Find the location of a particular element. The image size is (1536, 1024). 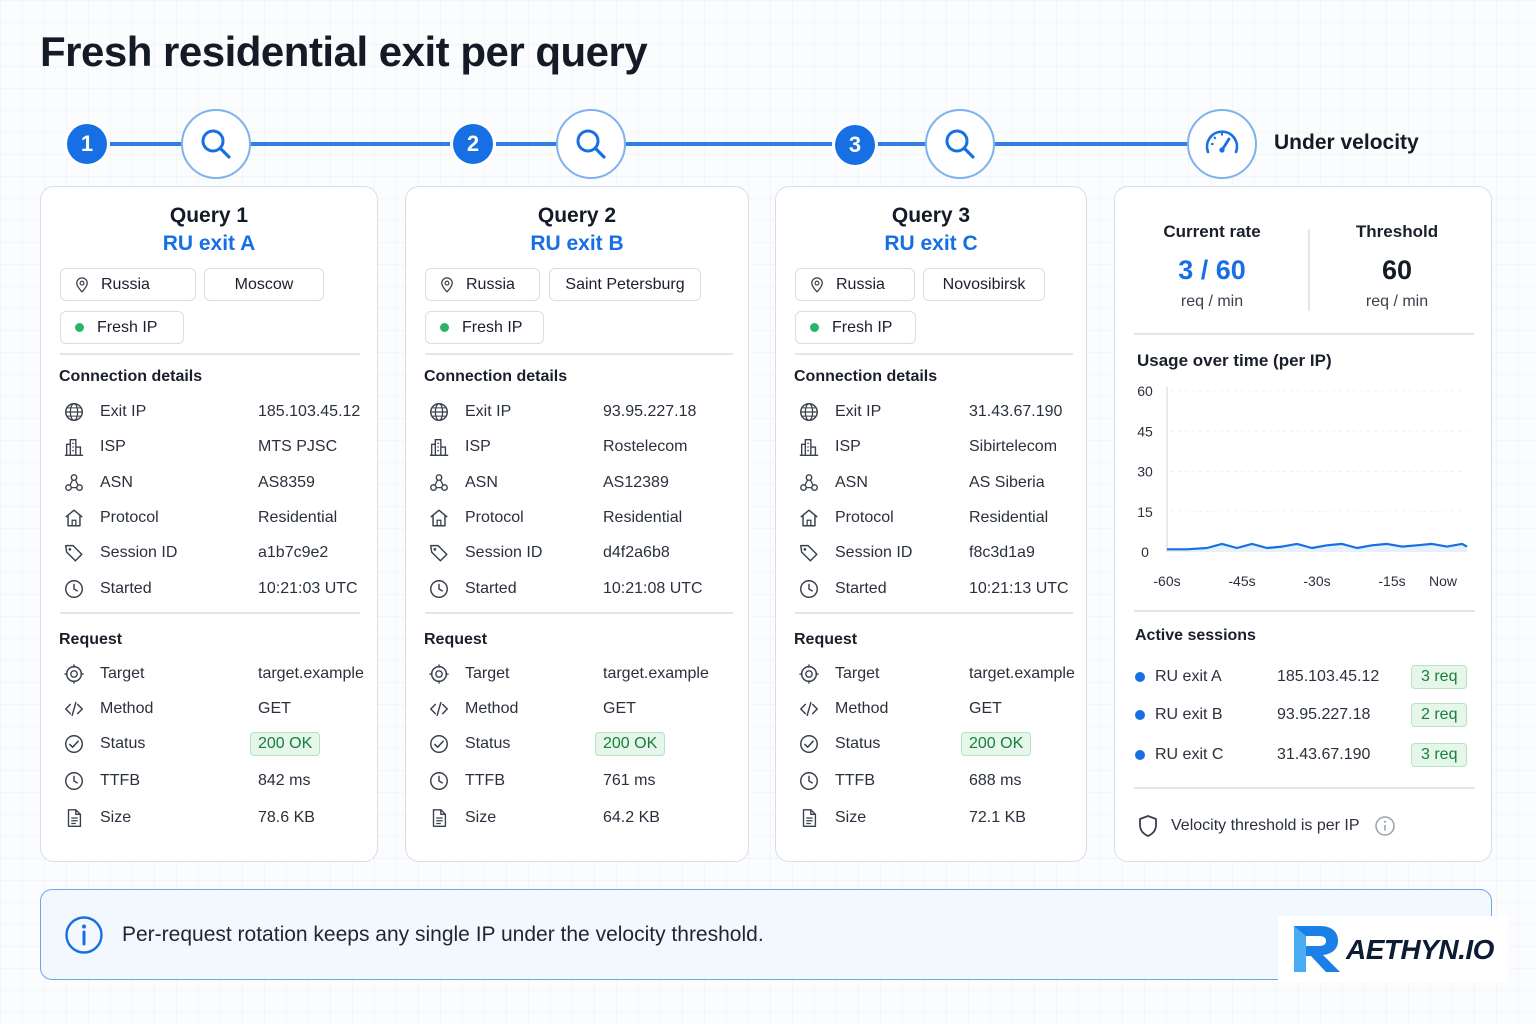

step-gauge-circle is located at coordinates (1222, 144).